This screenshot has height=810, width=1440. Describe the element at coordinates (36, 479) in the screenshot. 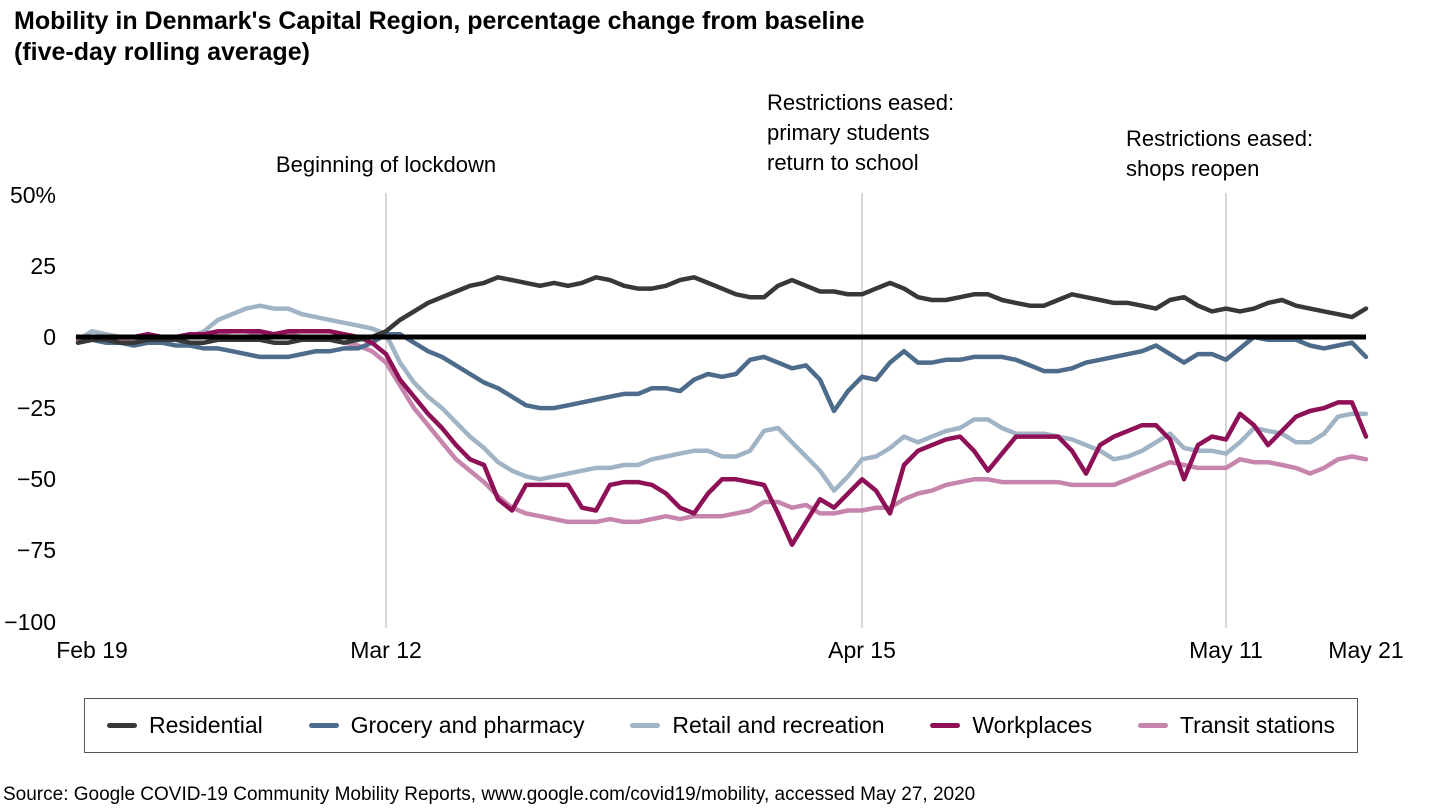

I see `y-tick--50: −50` at that location.